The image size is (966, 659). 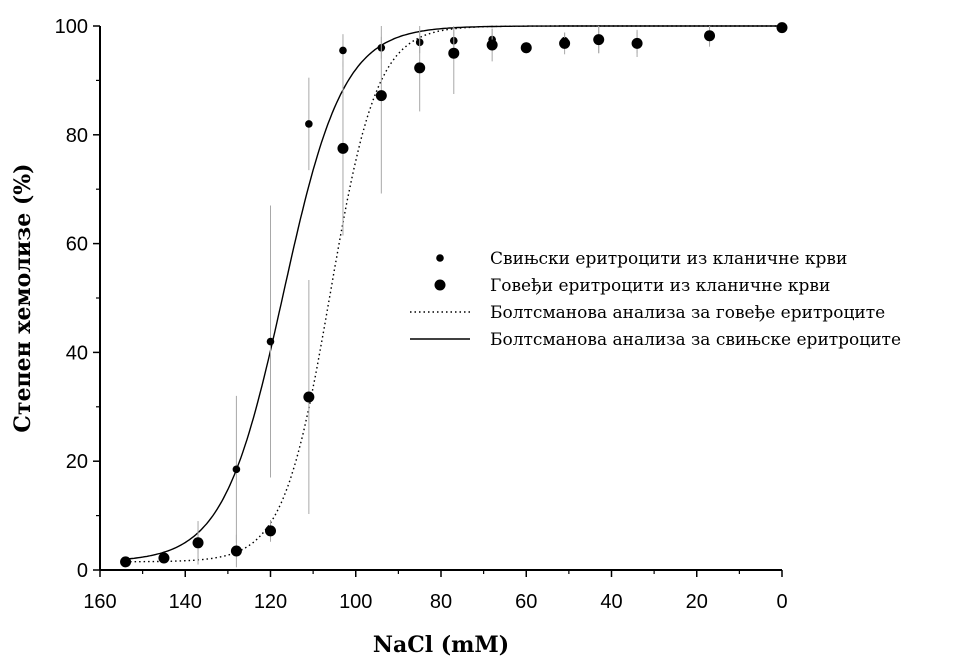 What do you see at coordinates (99, 602) in the screenshot?
I see `x-tick-label: 160` at bounding box center [99, 602].